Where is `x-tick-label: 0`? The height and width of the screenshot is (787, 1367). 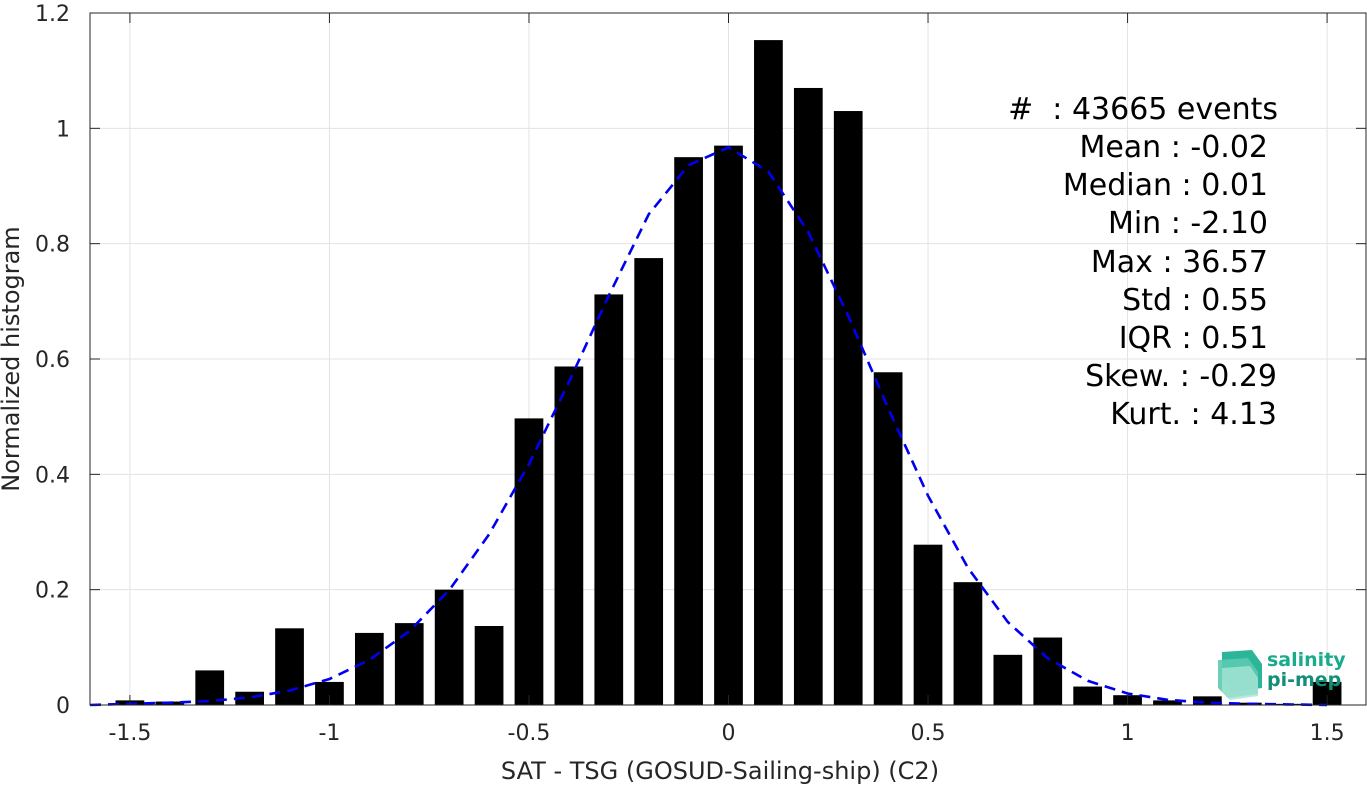 x-tick-label: 0 is located at coordinates (729, 733).